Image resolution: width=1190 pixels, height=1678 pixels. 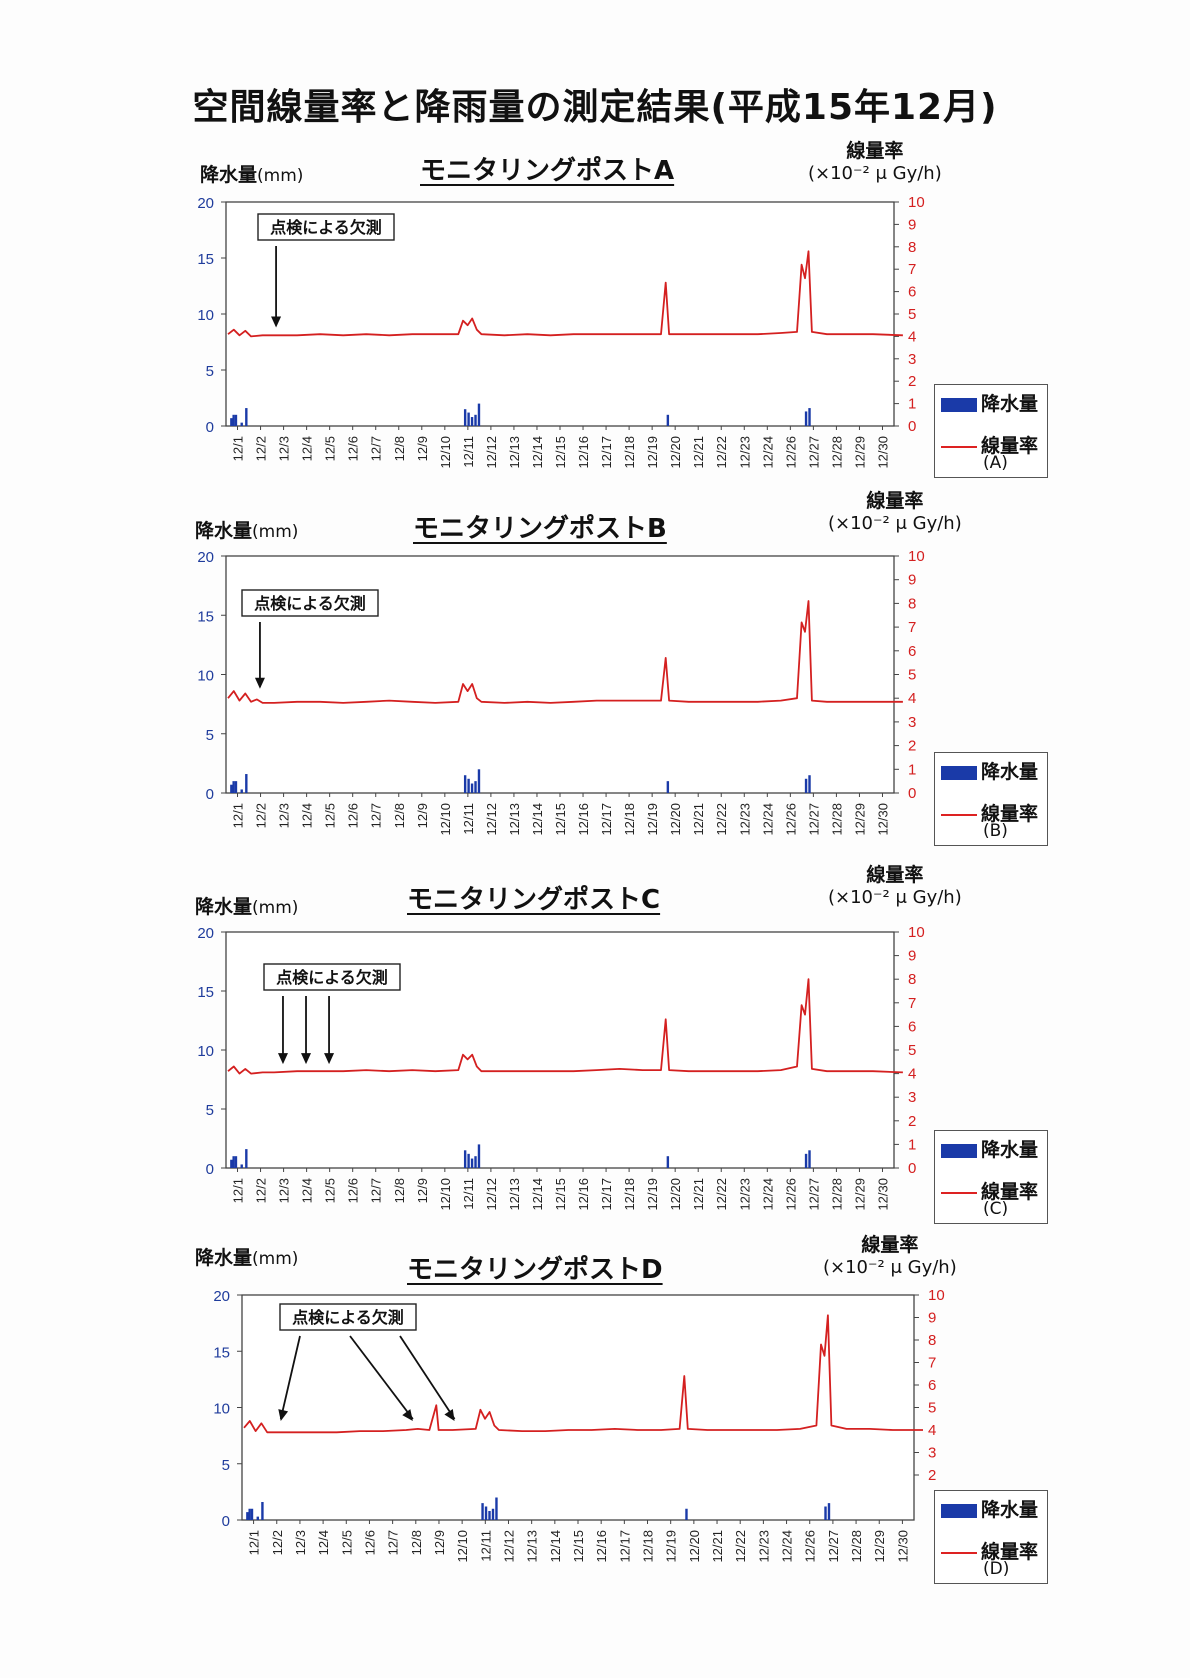 What do you see at coordinates (205, 1051) in the screenshot?
I see `left-tick-label: 10` at bounding box center [205, 1051].